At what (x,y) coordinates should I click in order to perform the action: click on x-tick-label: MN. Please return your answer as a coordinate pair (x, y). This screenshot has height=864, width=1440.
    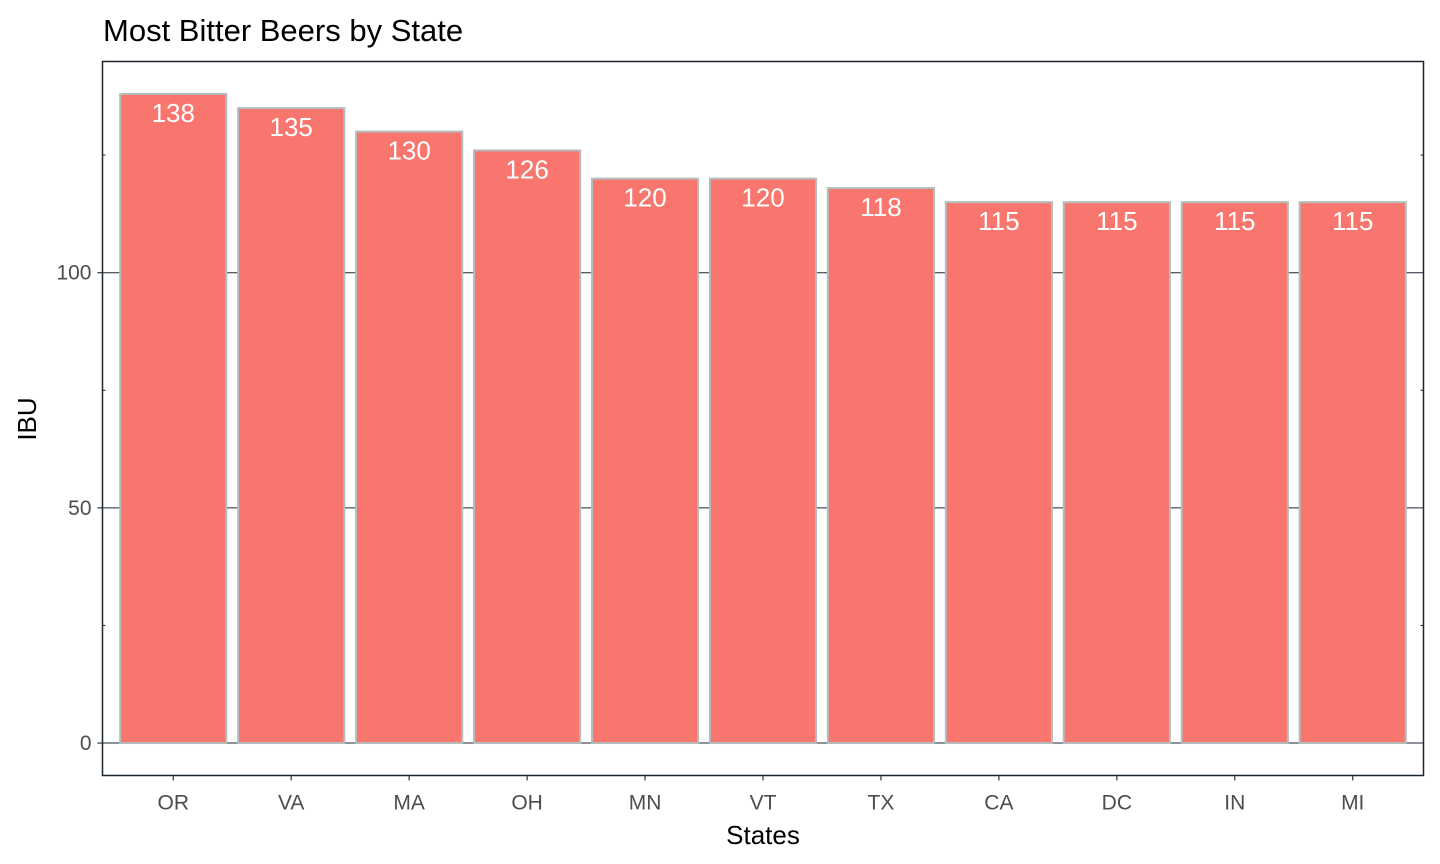
    Looking at the image, I should click on (645, 803).